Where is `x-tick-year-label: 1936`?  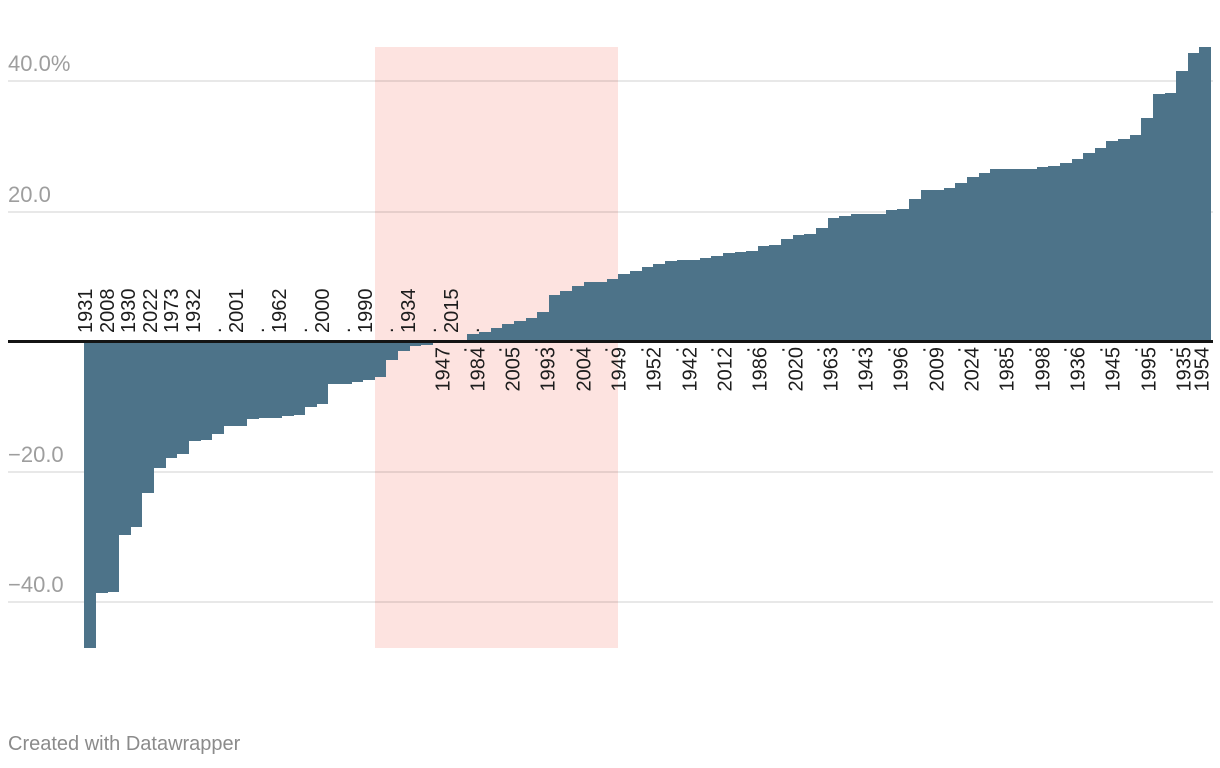 x-tick-year-label: 1936 is located at coordinates (1078, 369).